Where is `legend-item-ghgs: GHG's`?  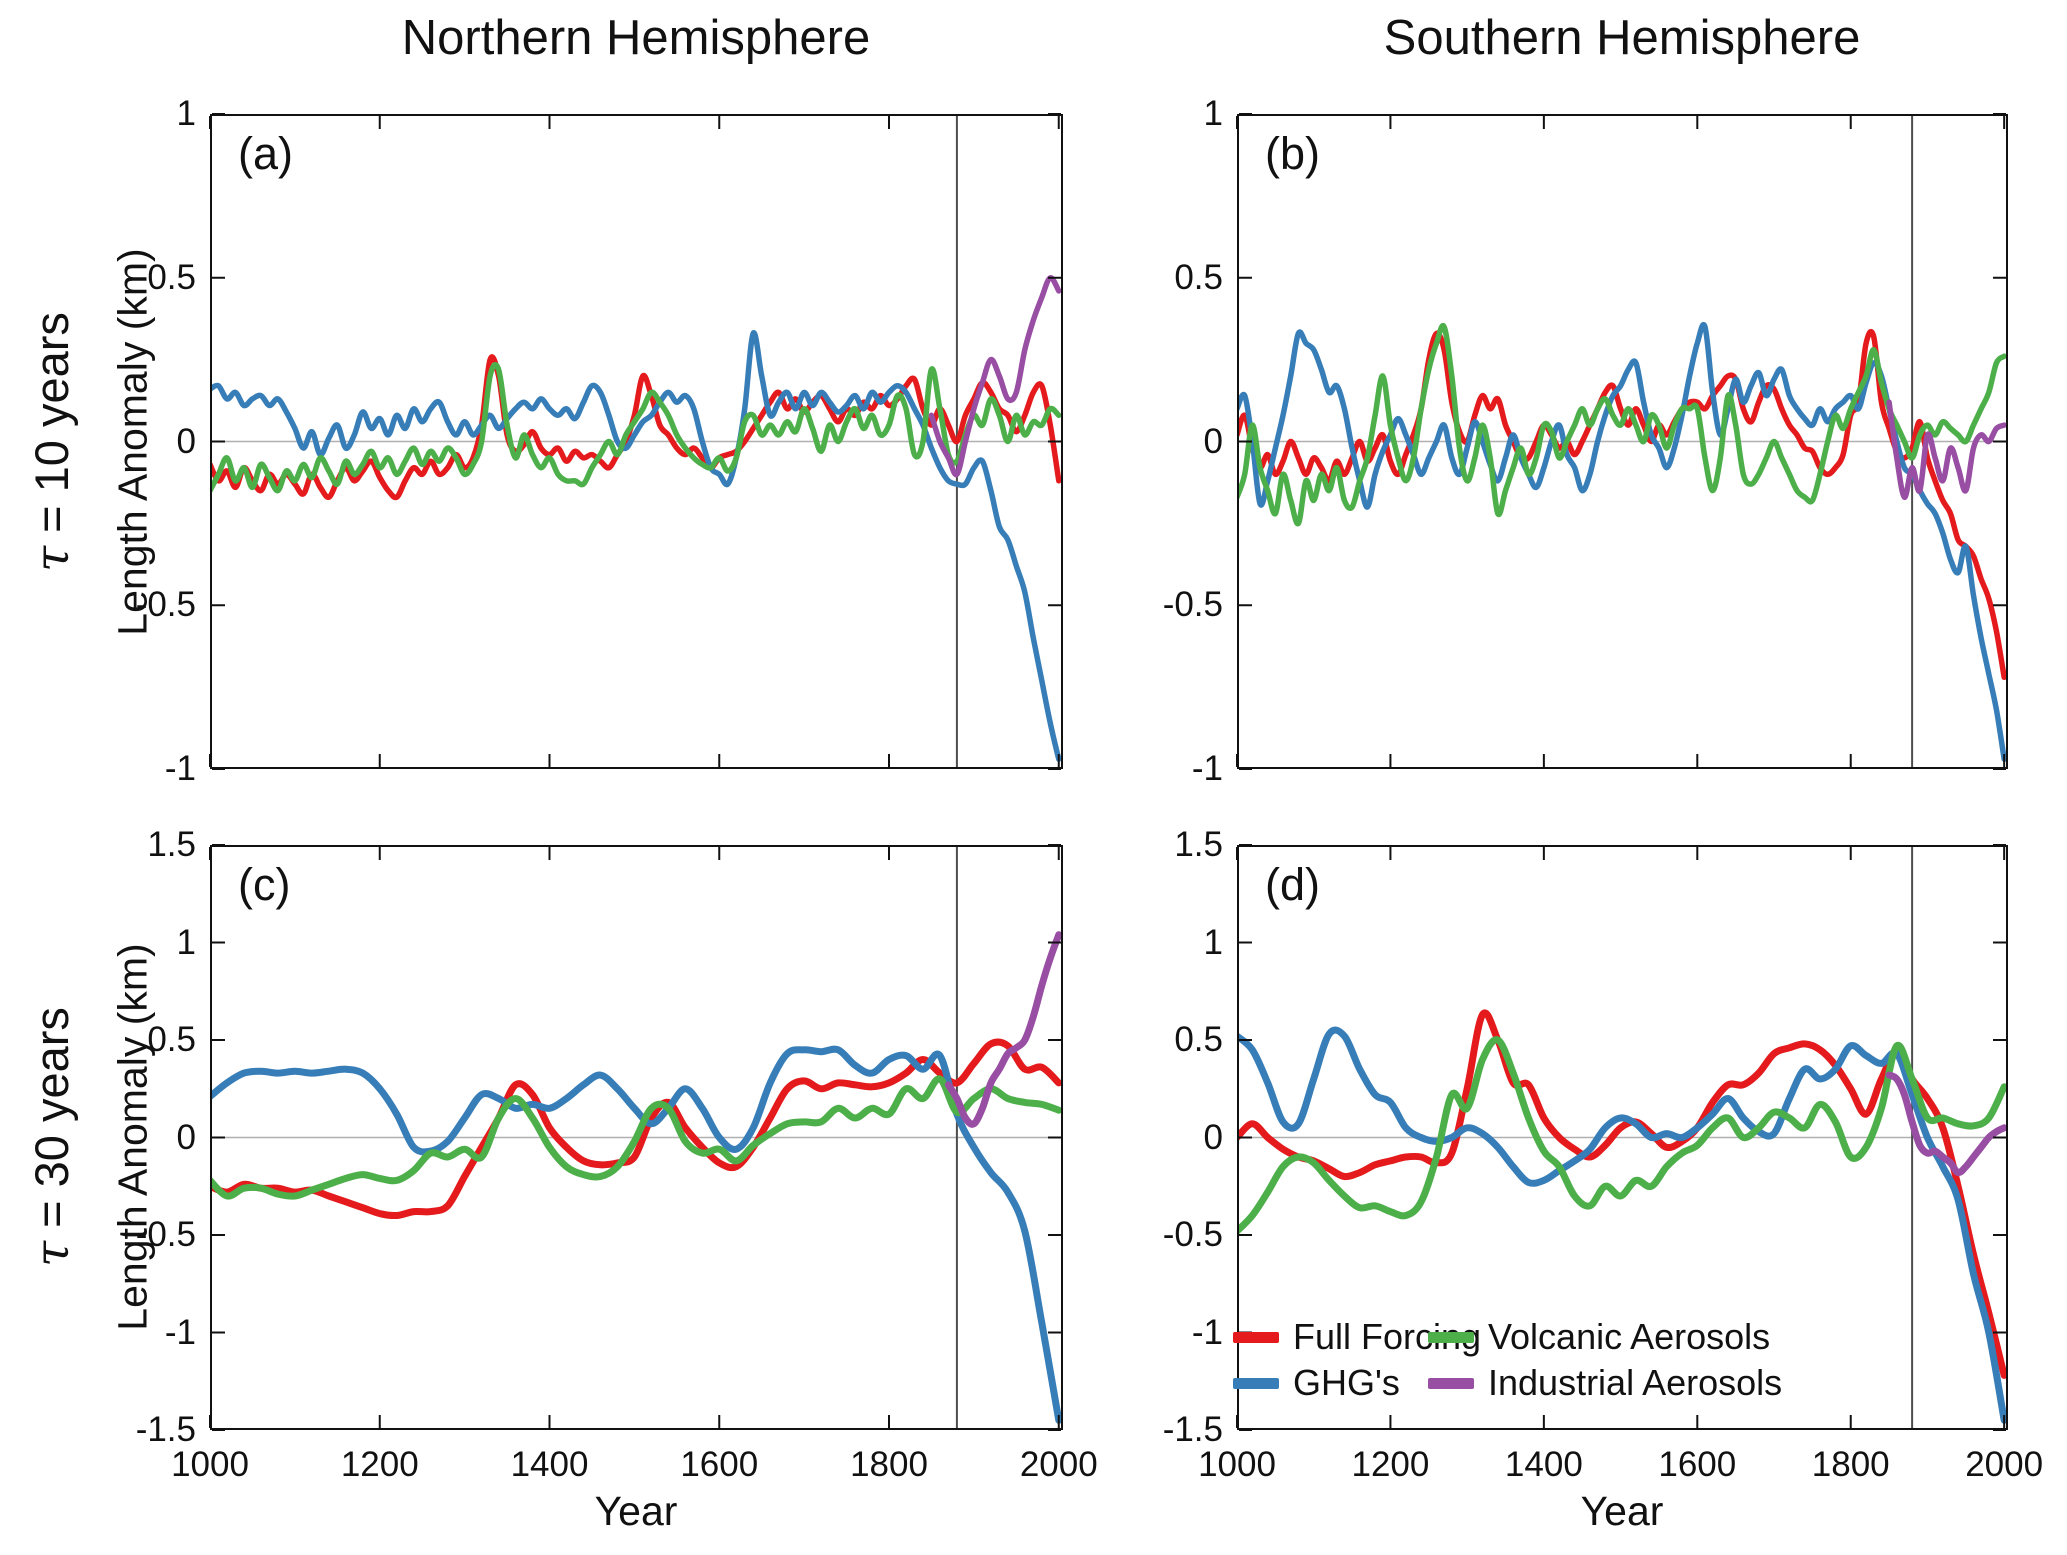
legend-item-ghgs: GHG's is located at coordinates (1316, 1383).